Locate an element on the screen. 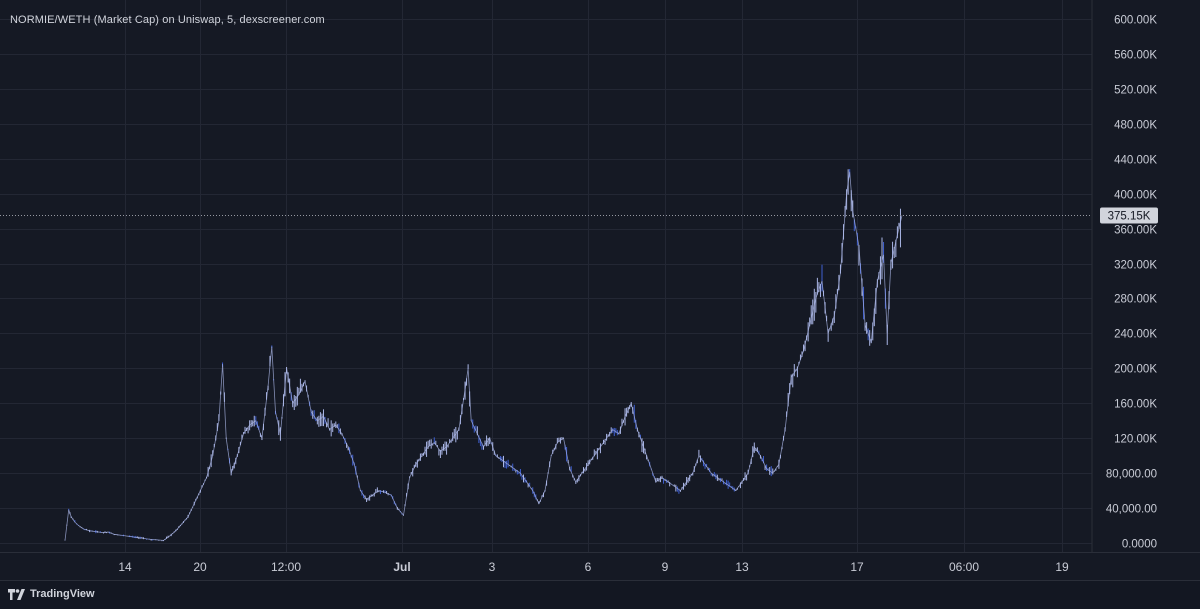 The width and height of the screenshot is (1200, 609). x-tick-label: 20 is located at coordinates (200, 567).